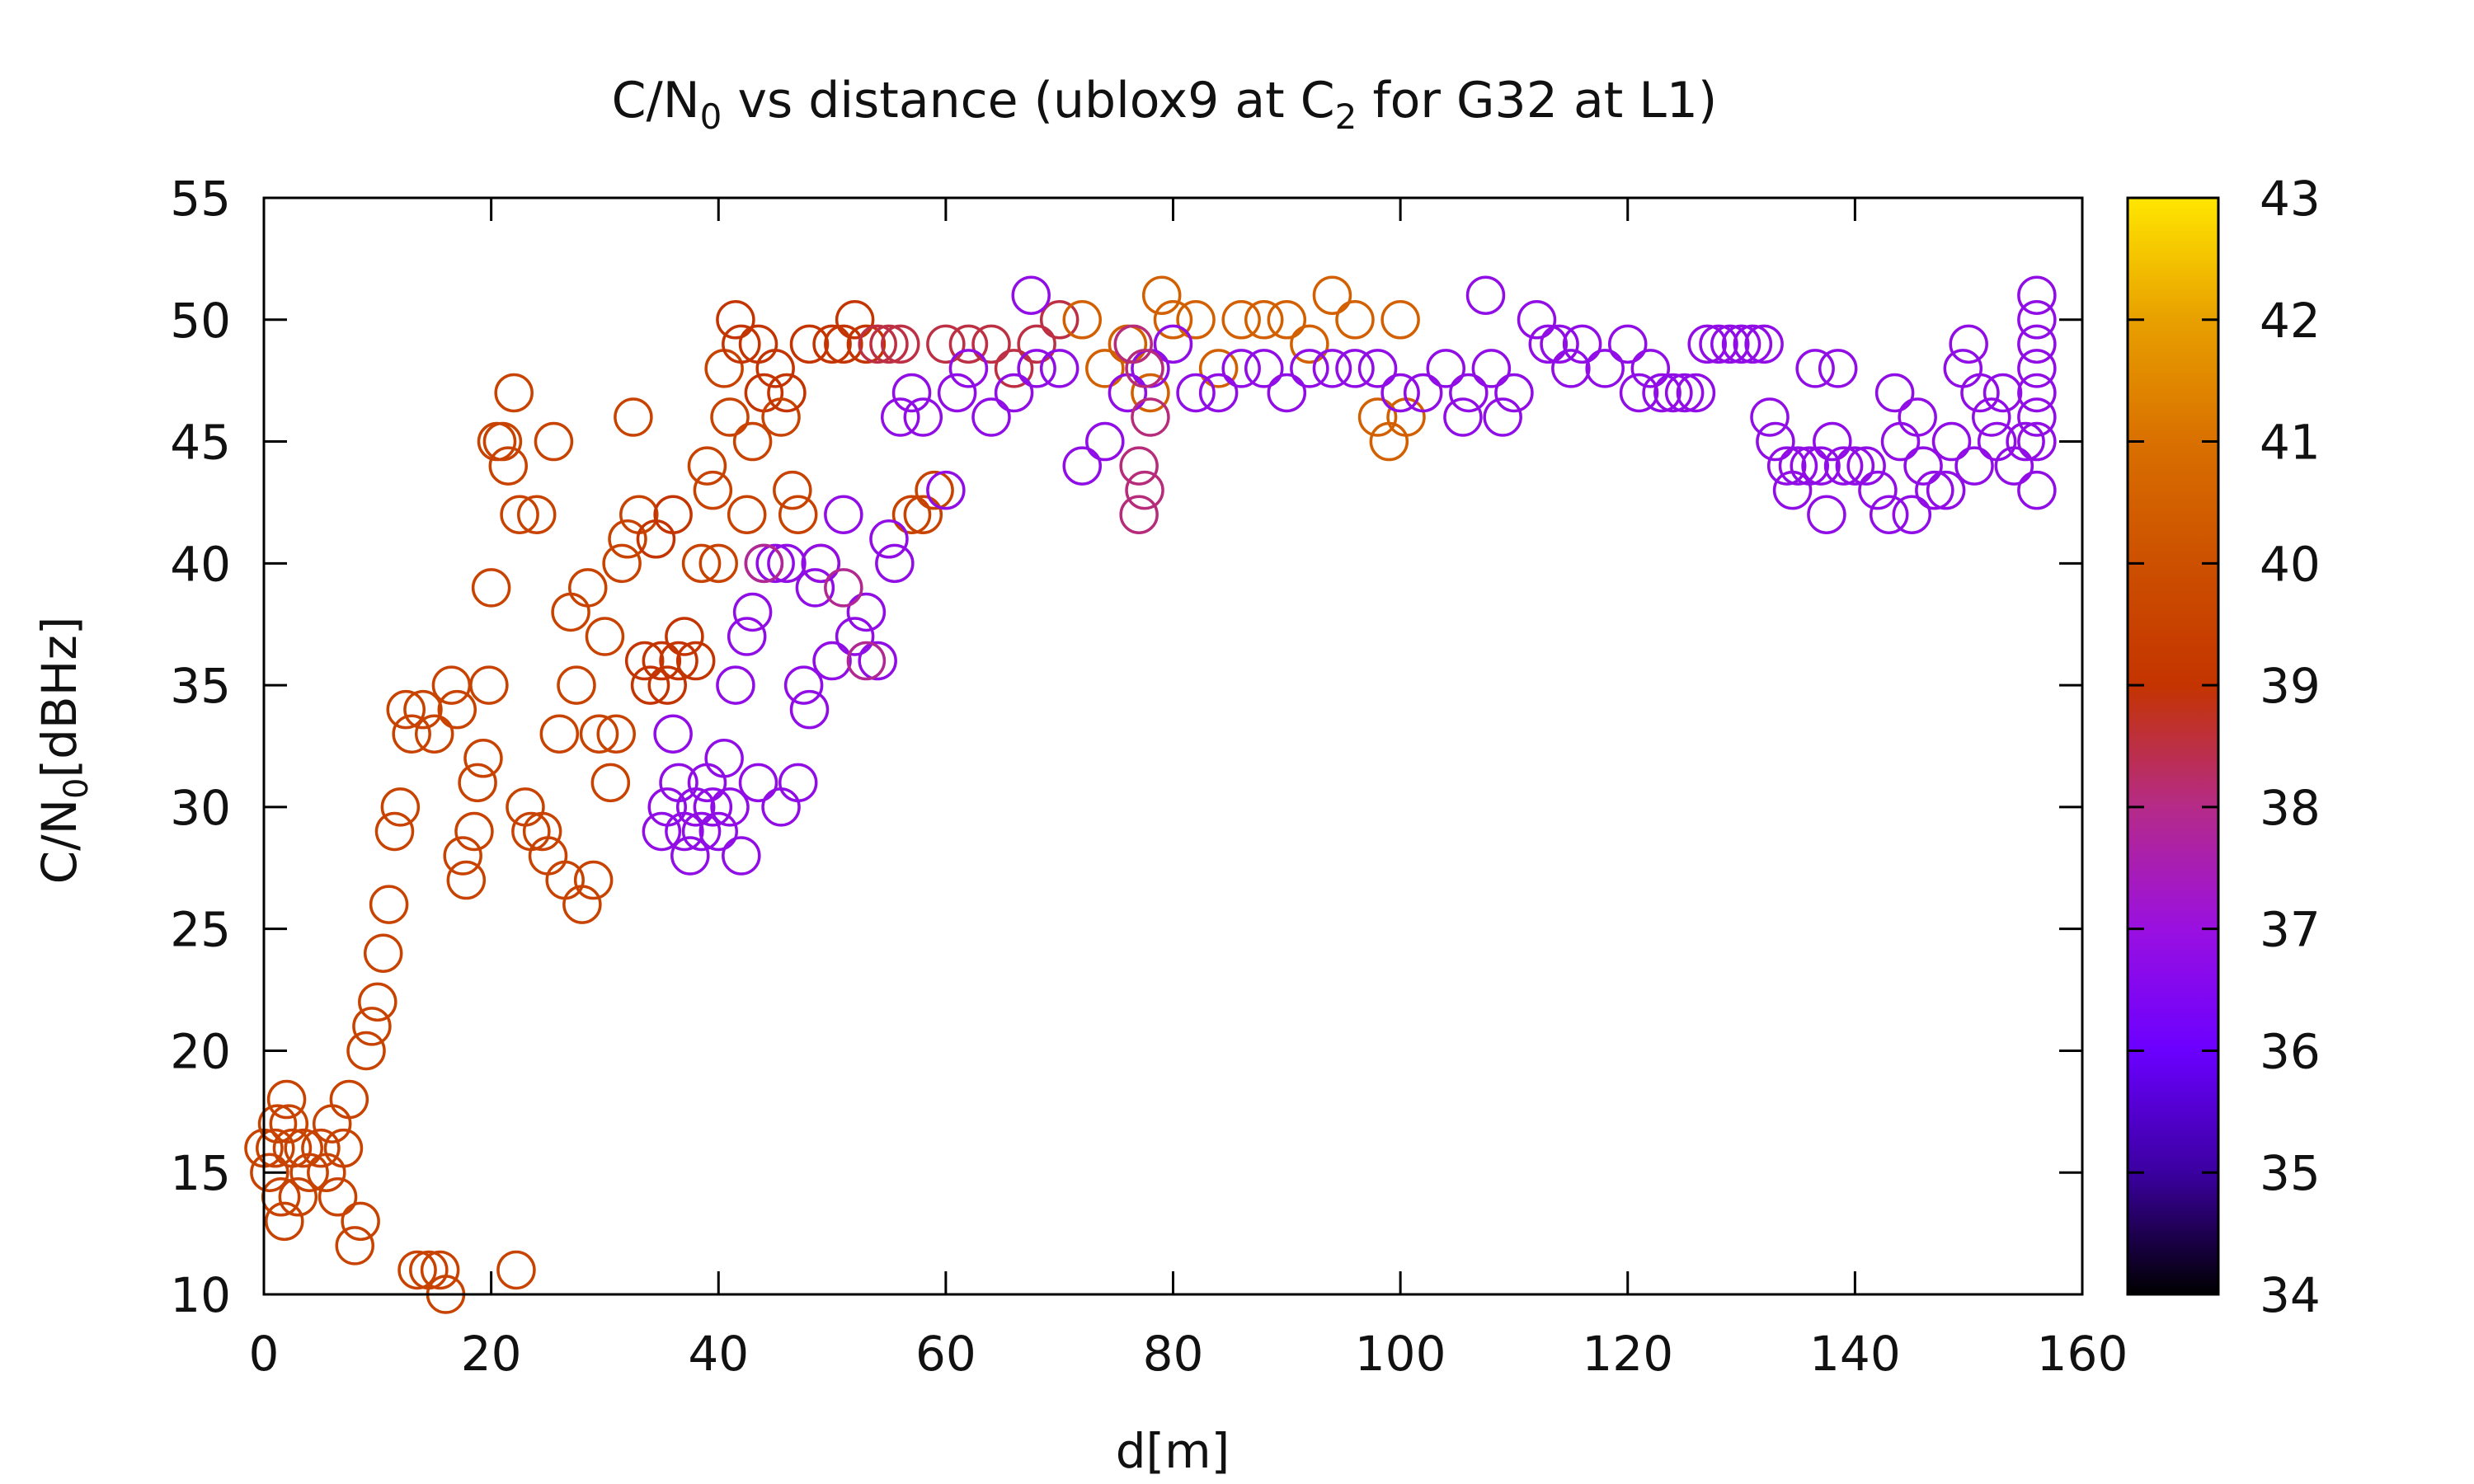  Describe the element at coordinates (2290, 443) in the screenshot. I see `colorbar-tick-label: 41` at that location.